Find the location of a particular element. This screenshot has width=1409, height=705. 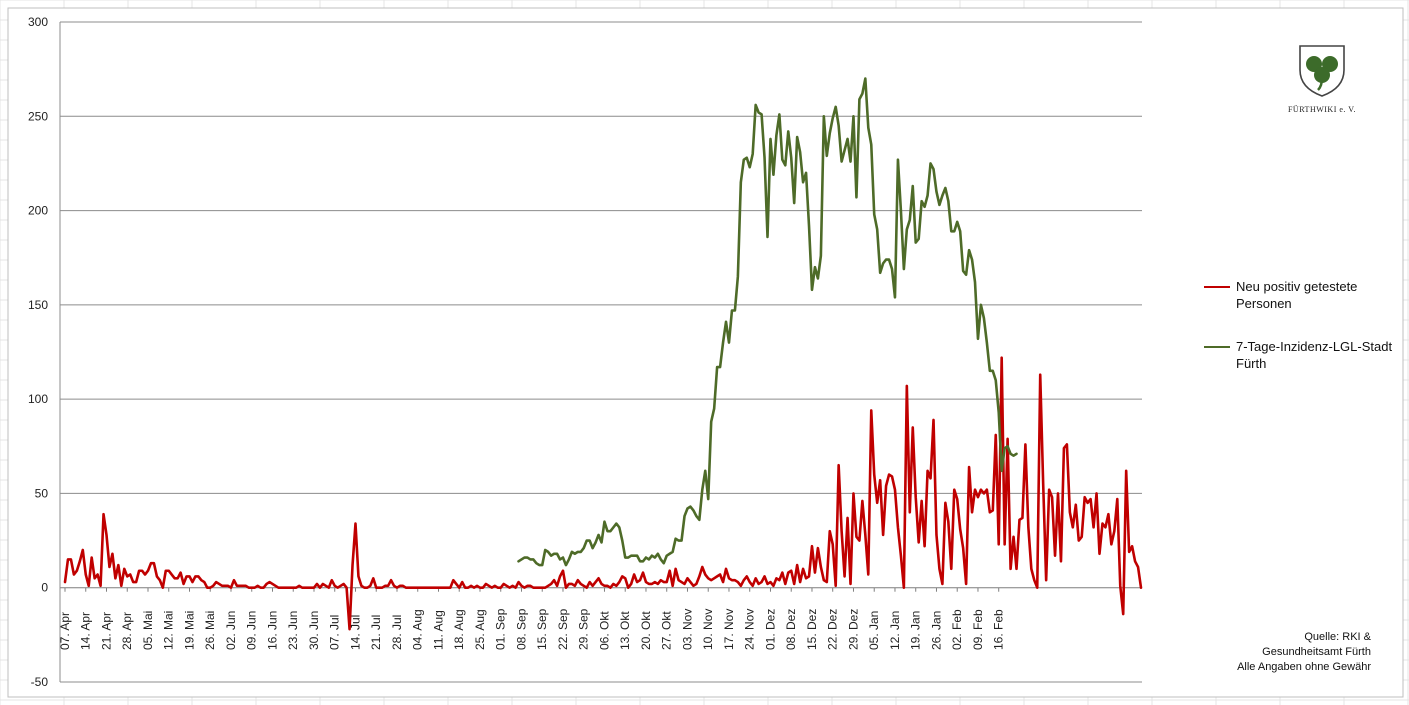

x-tick-label: 16. Feb is located at coordinates (999, 629).